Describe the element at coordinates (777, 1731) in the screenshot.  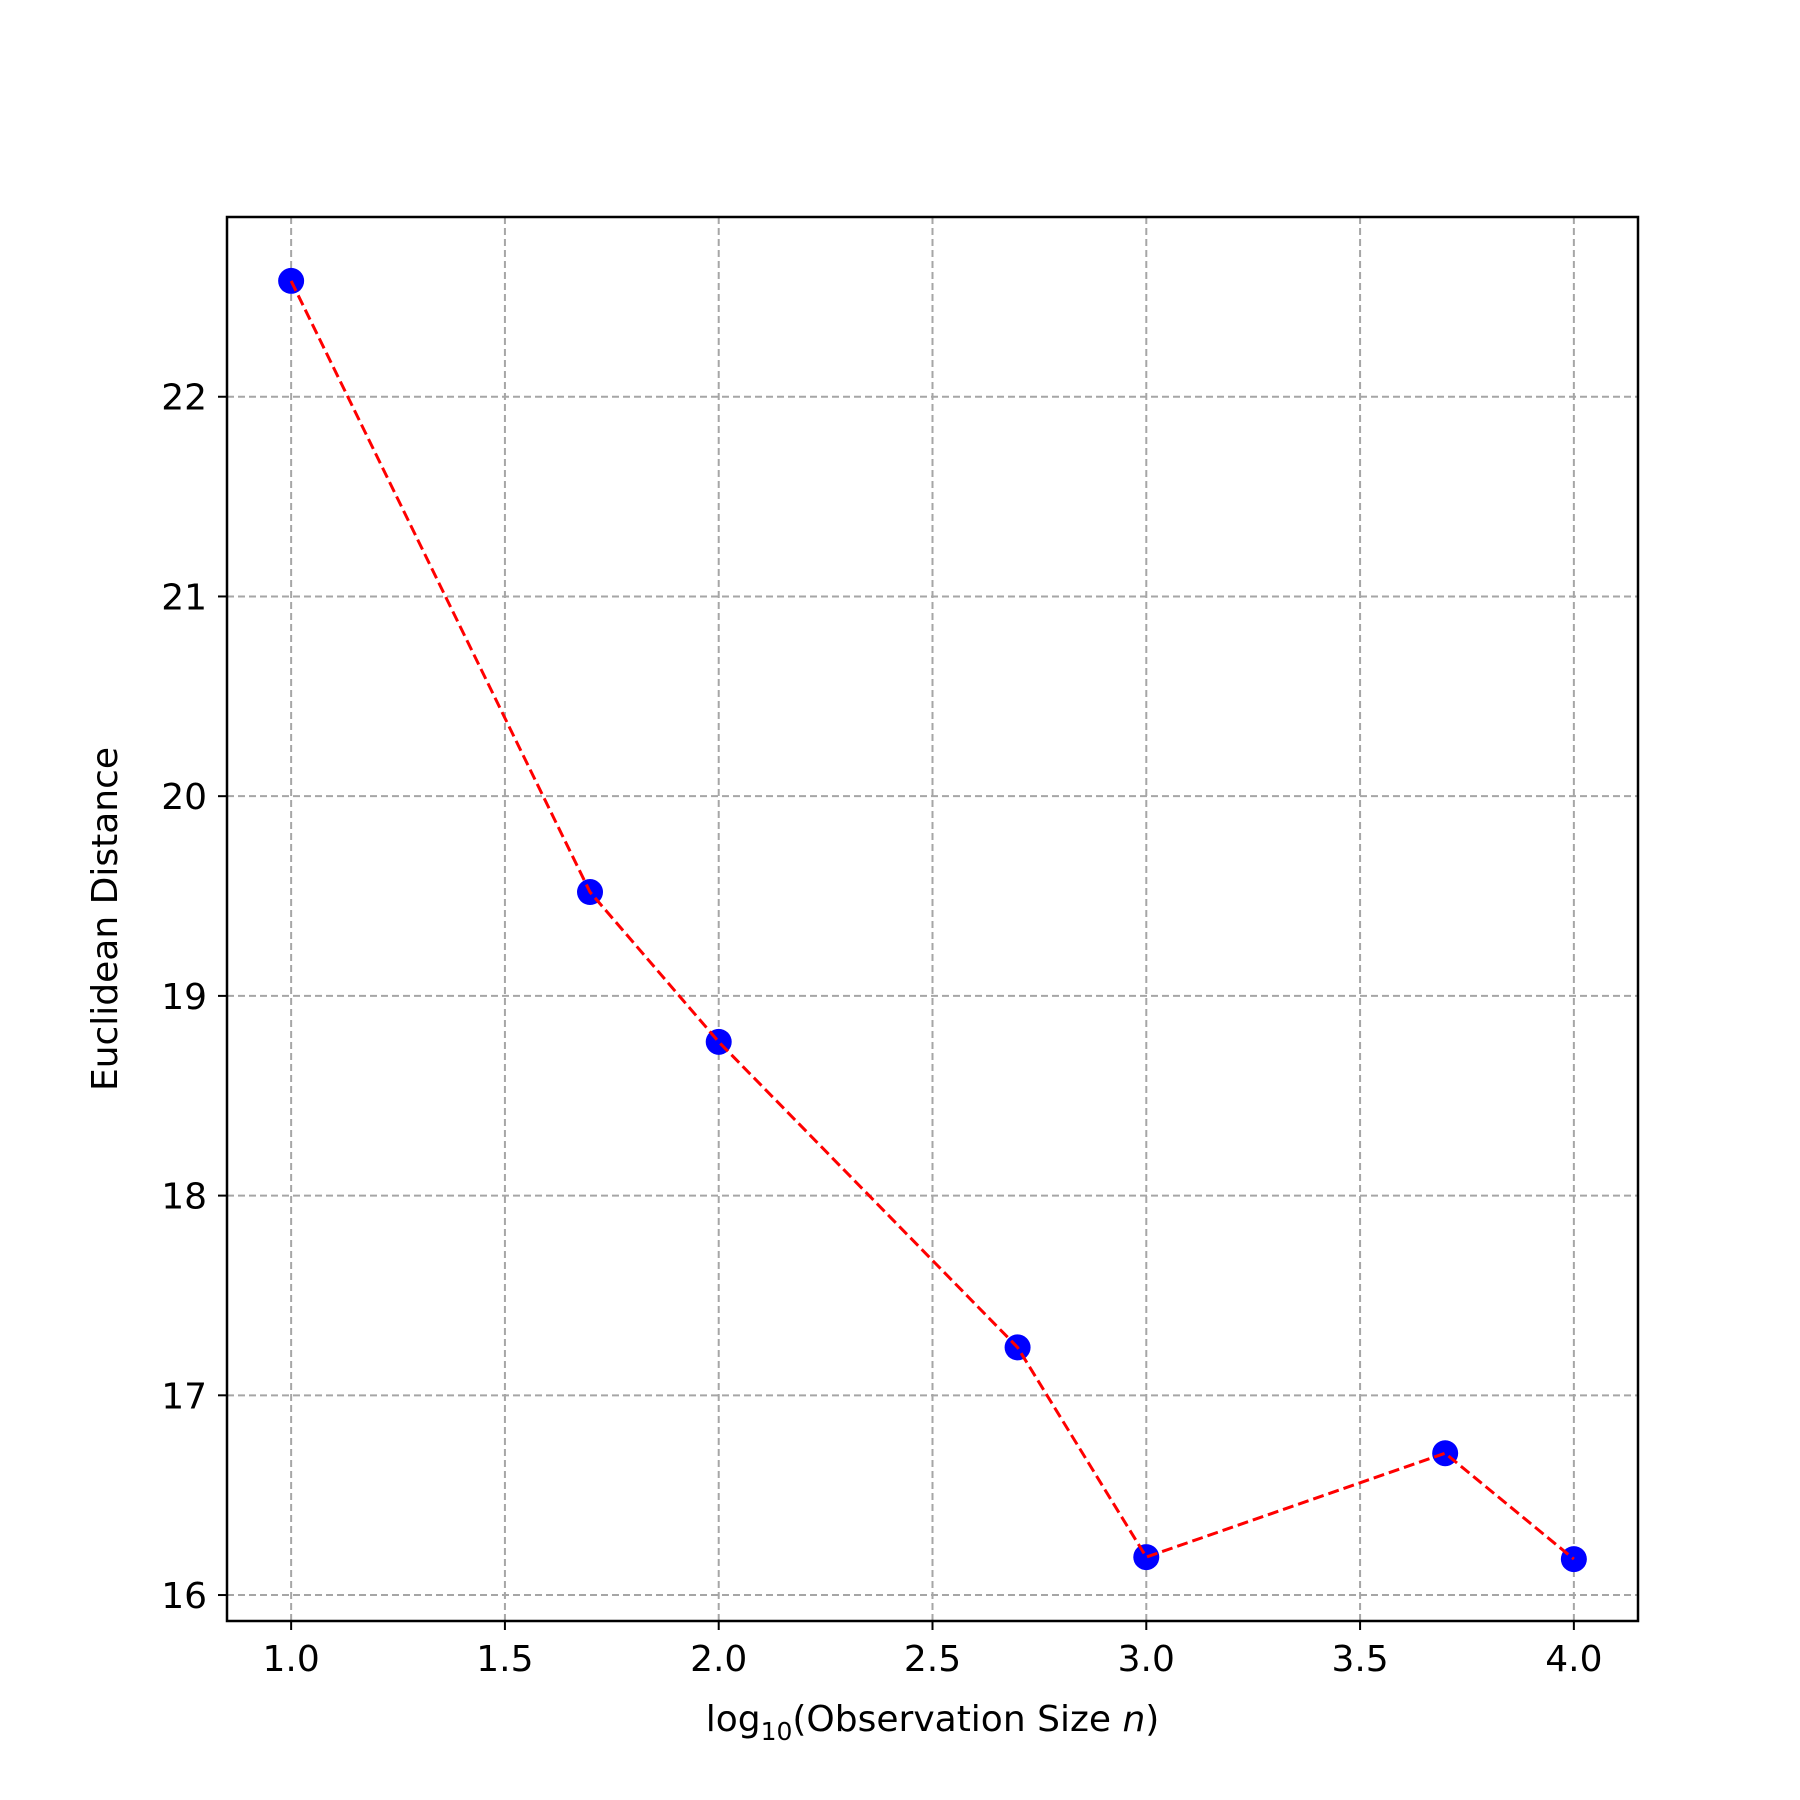
I see `x-axis-label-subscript: 10` at that location.